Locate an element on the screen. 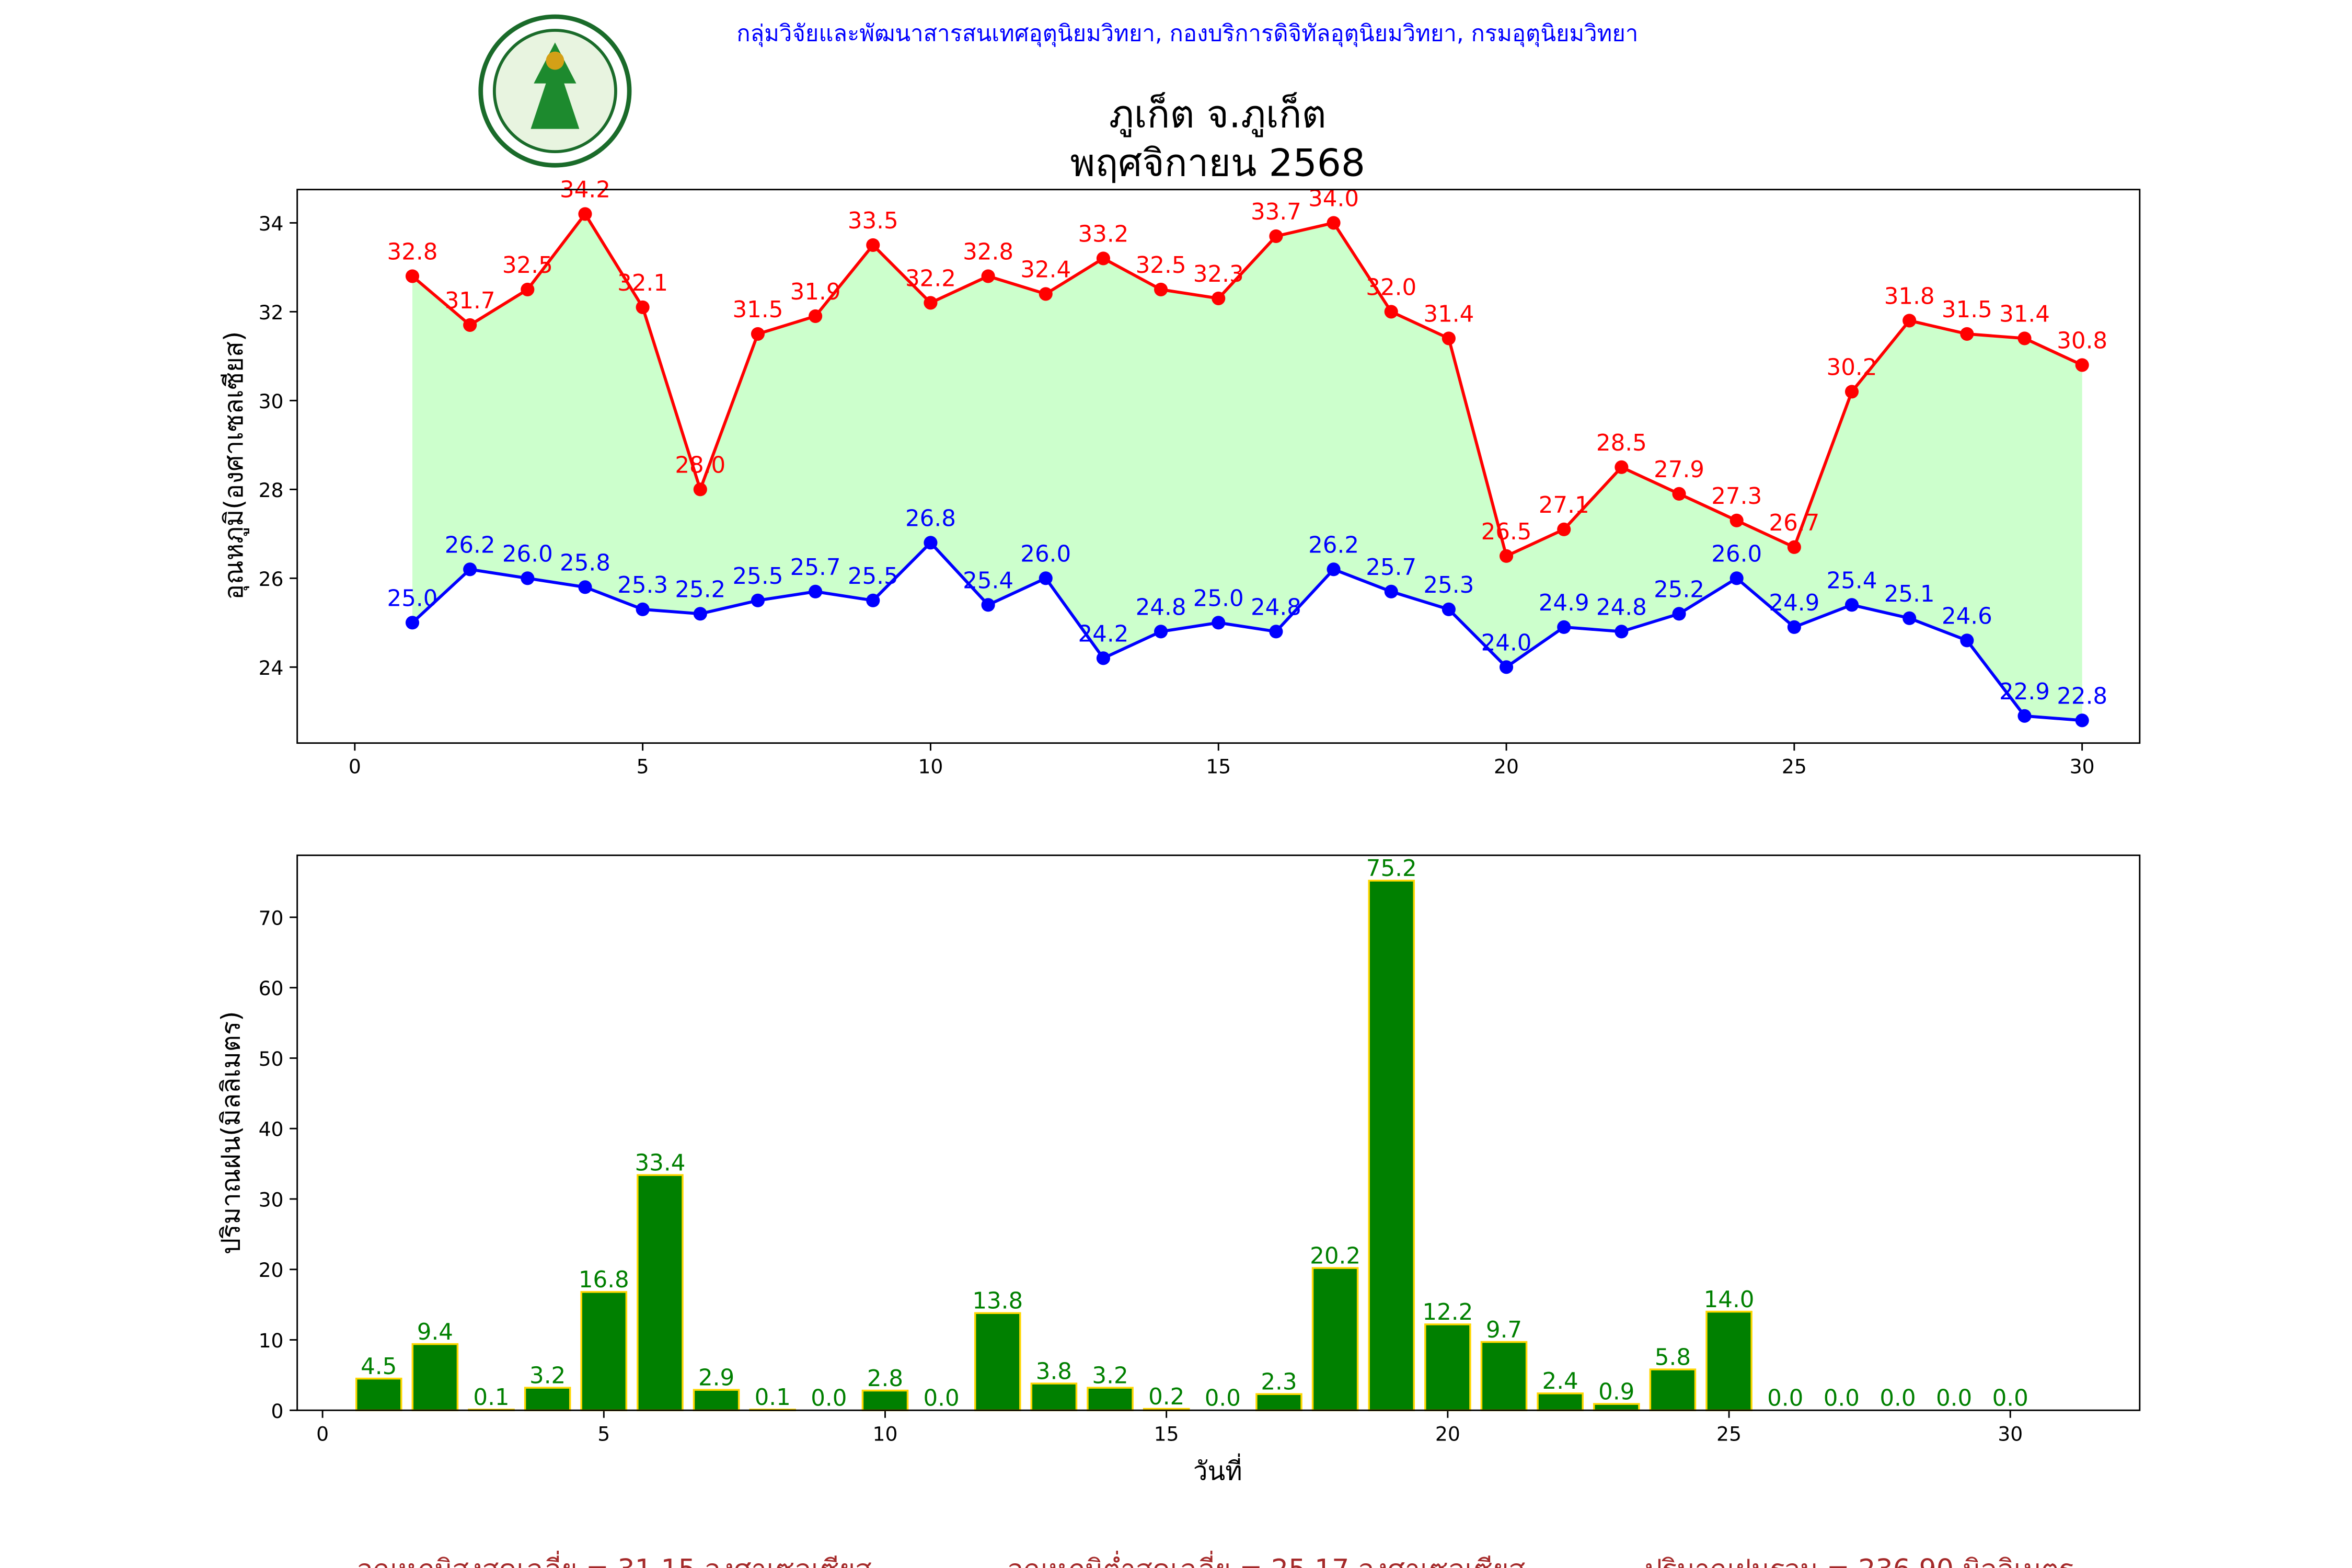 This screenshot has height=1568, width=2352. max-temp-label: 27.9 is located at coordinates (1679, 470).